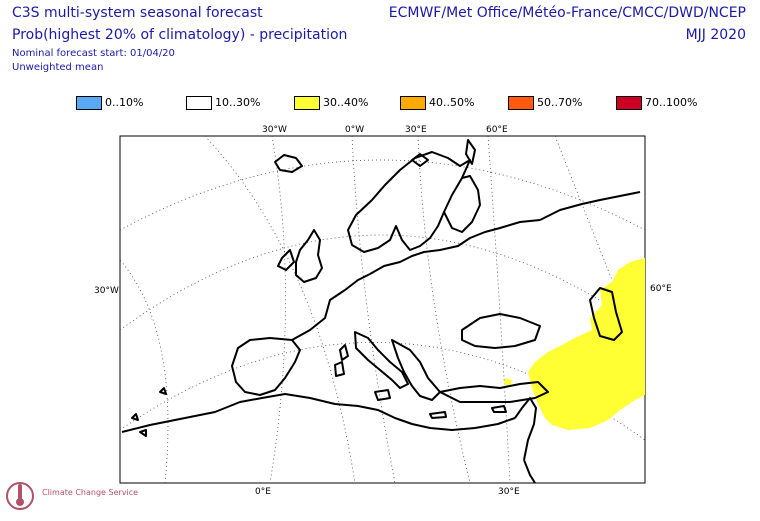 This screenshot has height=521, width=760. I want to click on lon-label-top-2: 0°W, so click(354, 130).